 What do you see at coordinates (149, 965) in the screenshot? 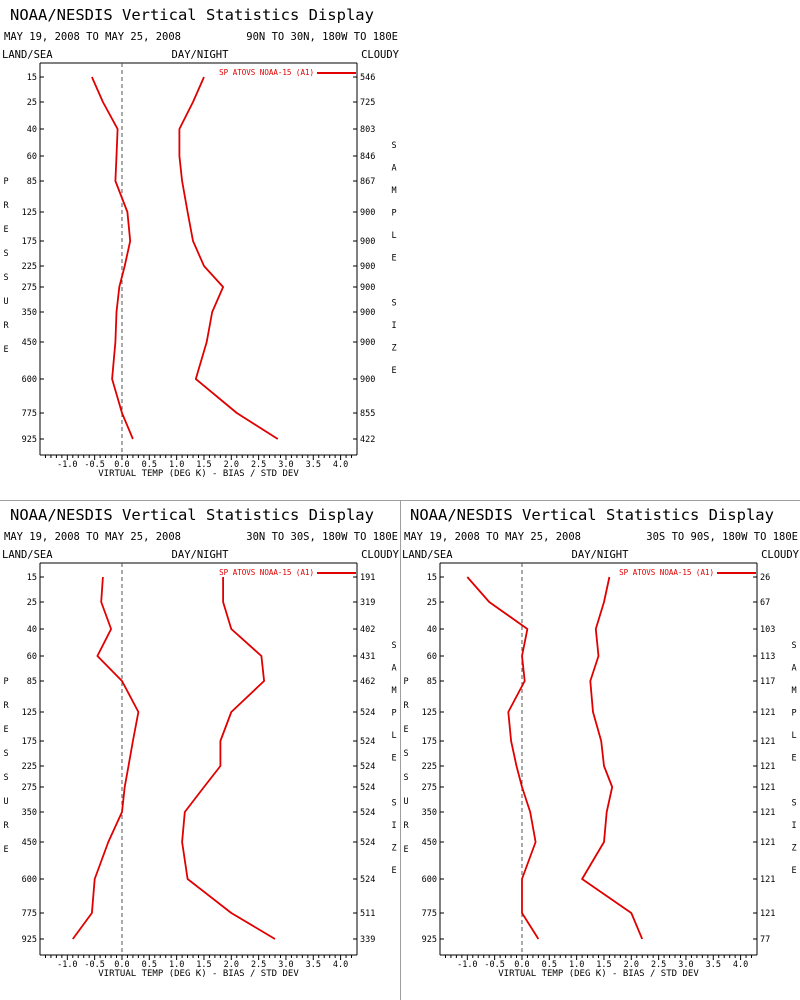
I see `x-tick-label: 0.5` at bounding box center [149, 965].